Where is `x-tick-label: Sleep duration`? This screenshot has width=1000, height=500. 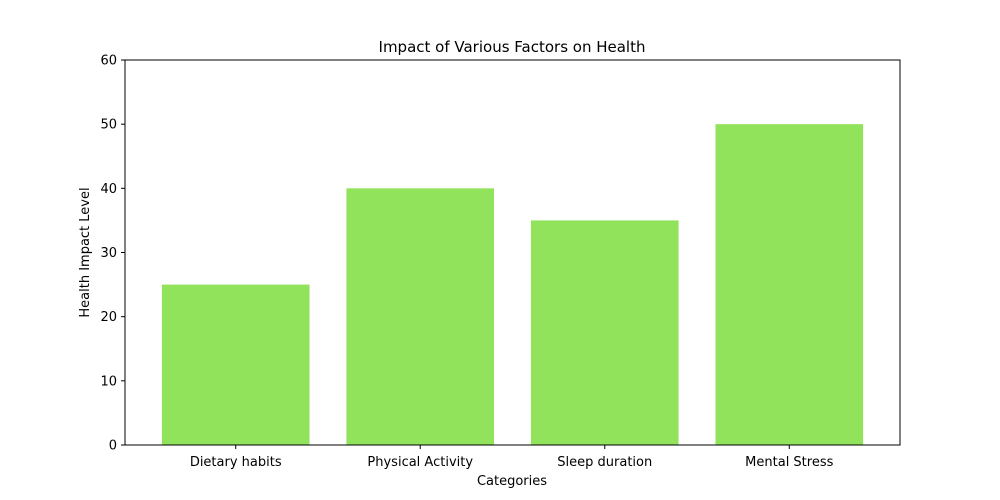
x-tick-label: Sleep duration is located at coordinates (604, 462).